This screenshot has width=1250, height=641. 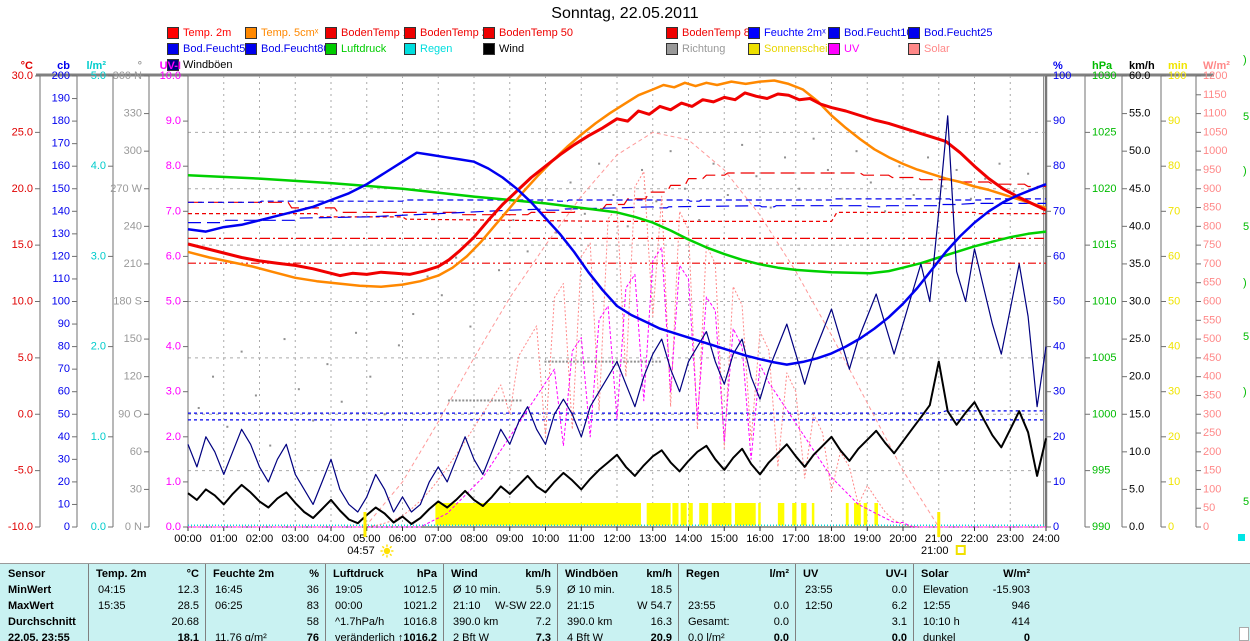 I want to click on cell-value: 83, so click(x=312, y=606).